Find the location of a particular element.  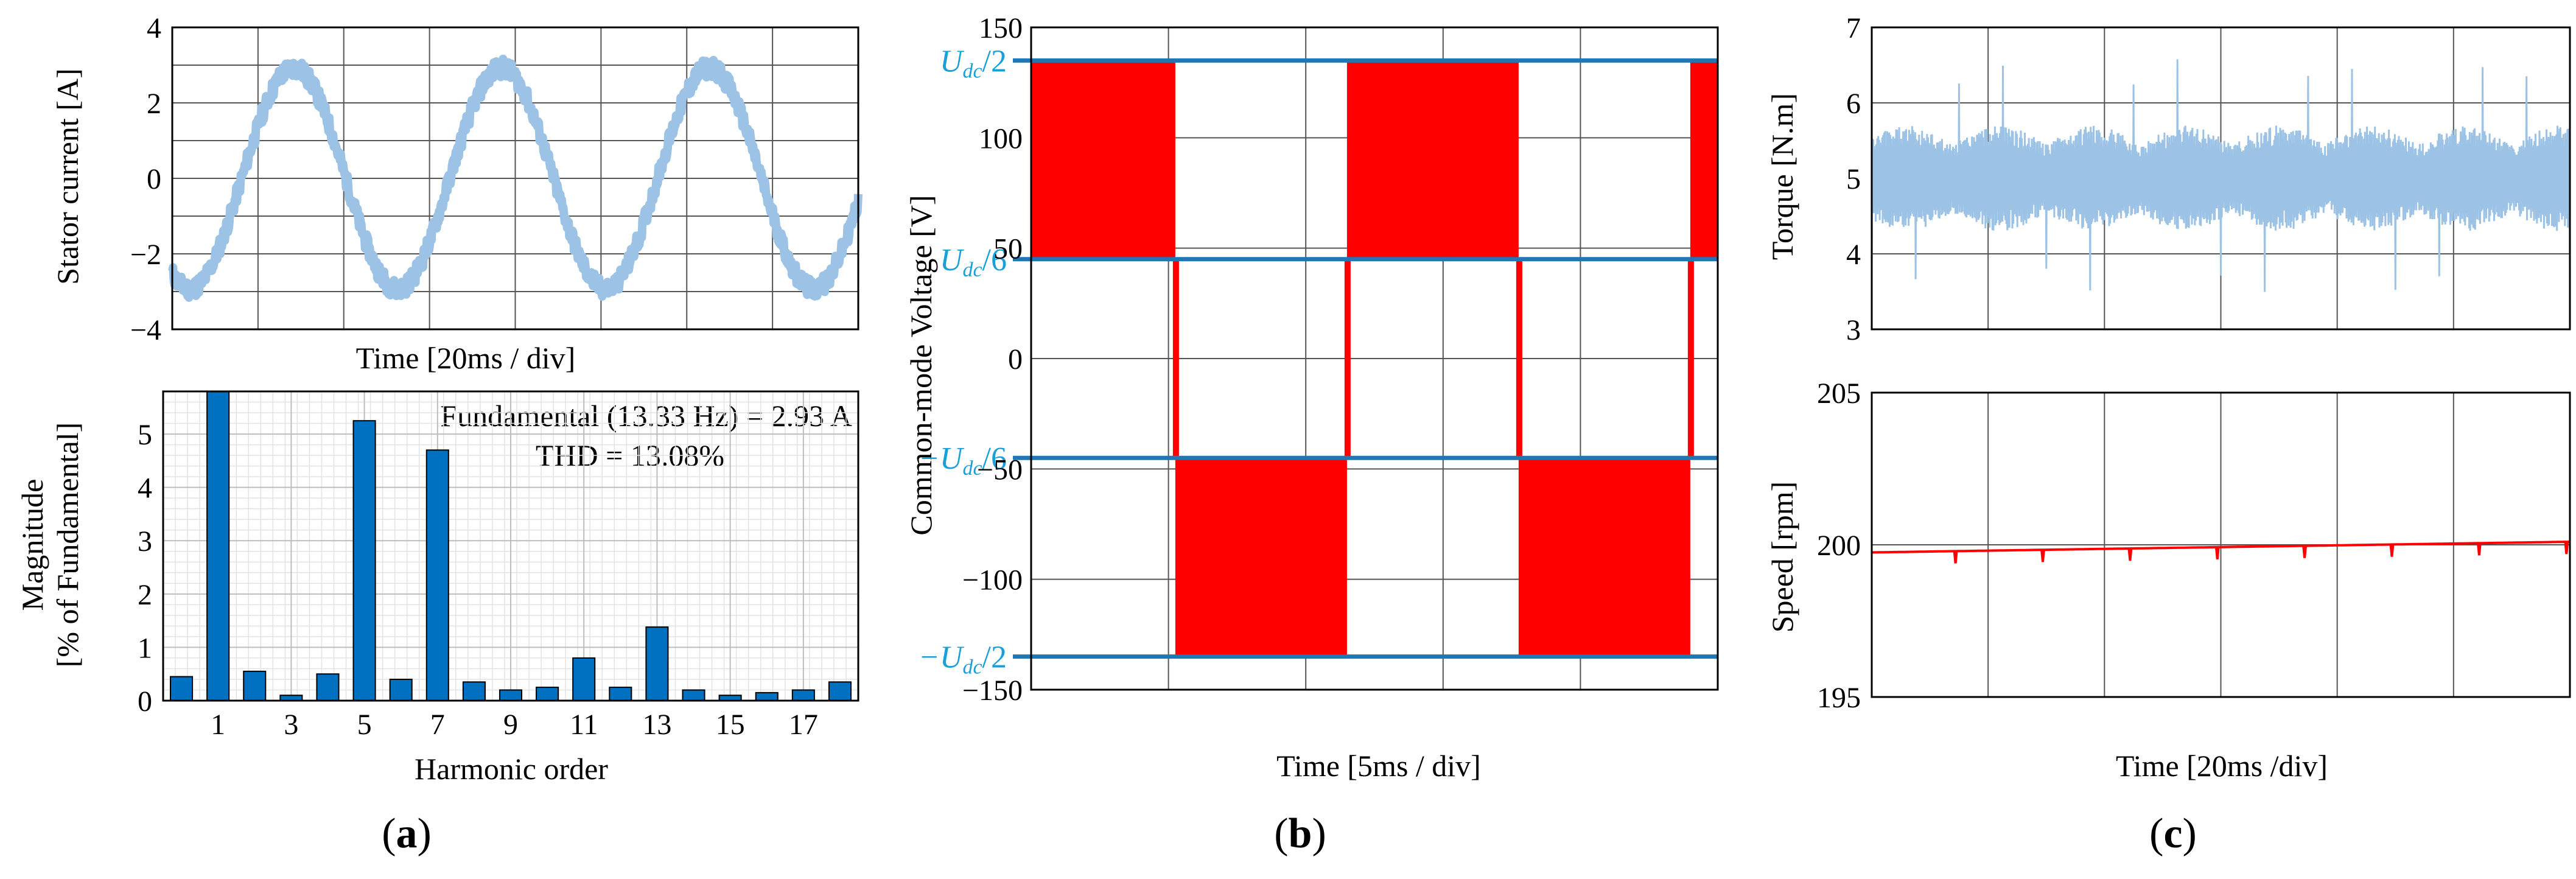

torque-ytick-3: 4 is located at coordinates (1853, 255).